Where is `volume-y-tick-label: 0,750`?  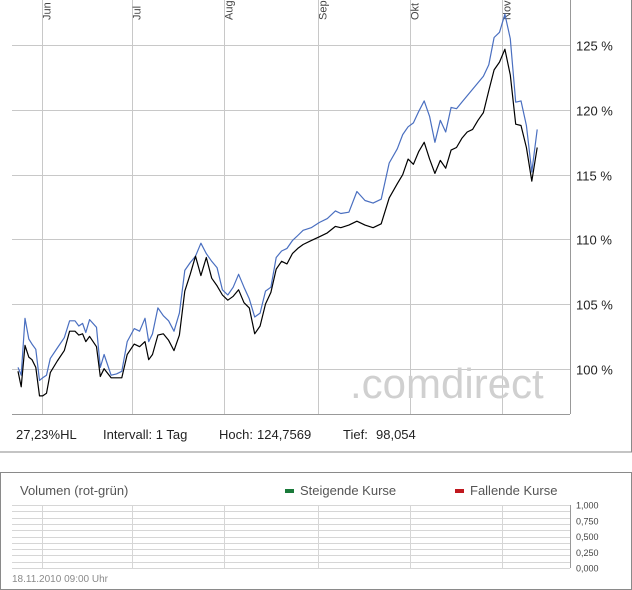 volume-y-tick-label: 0,750 is located at coordinates (587, 521).